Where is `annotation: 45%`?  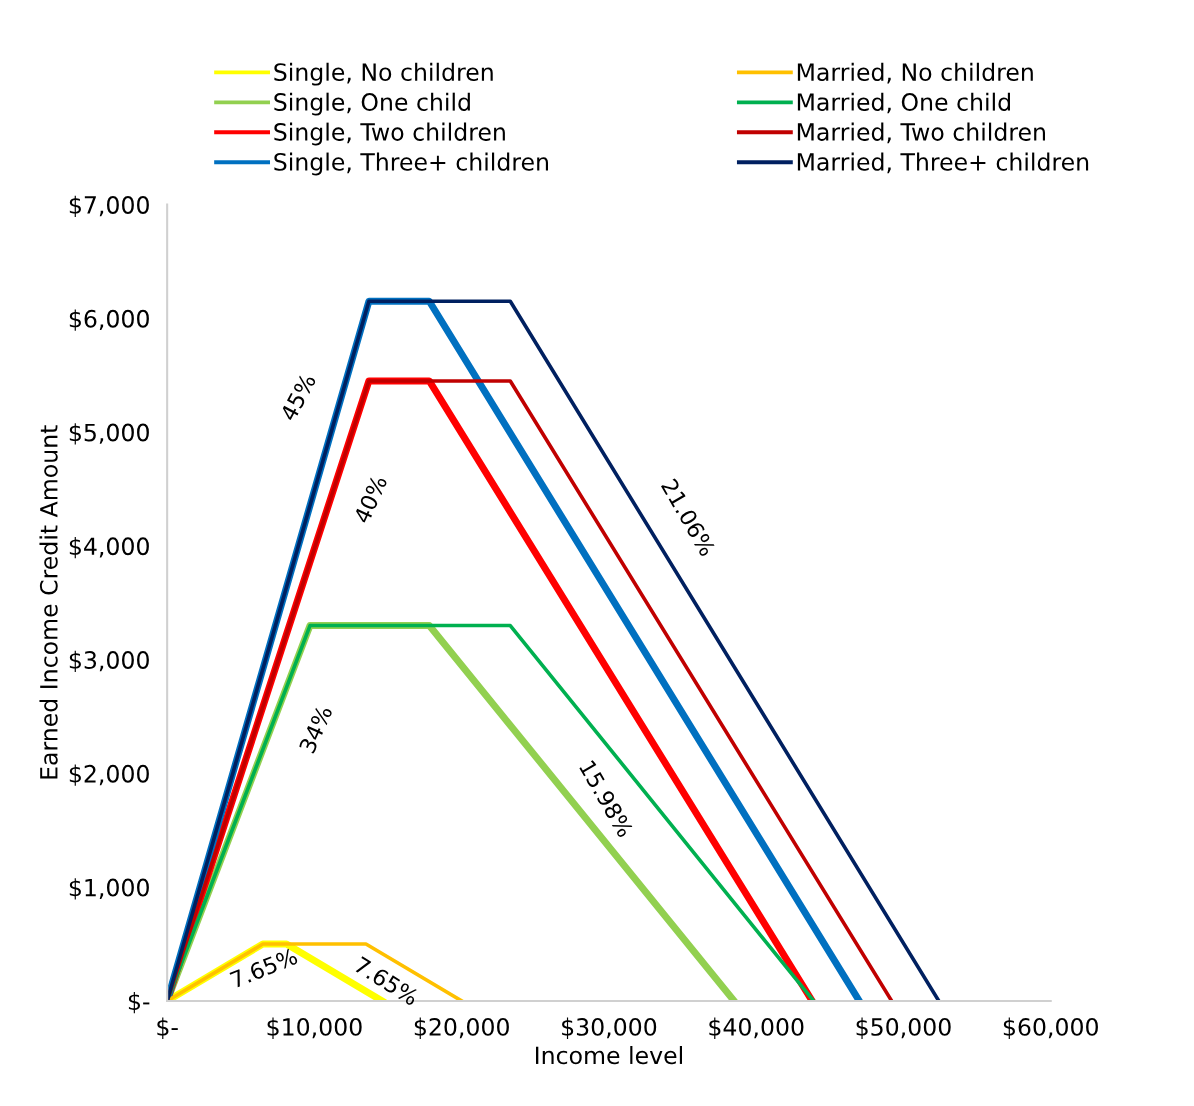 annotation: 45% is located at coordinates (298, 397).